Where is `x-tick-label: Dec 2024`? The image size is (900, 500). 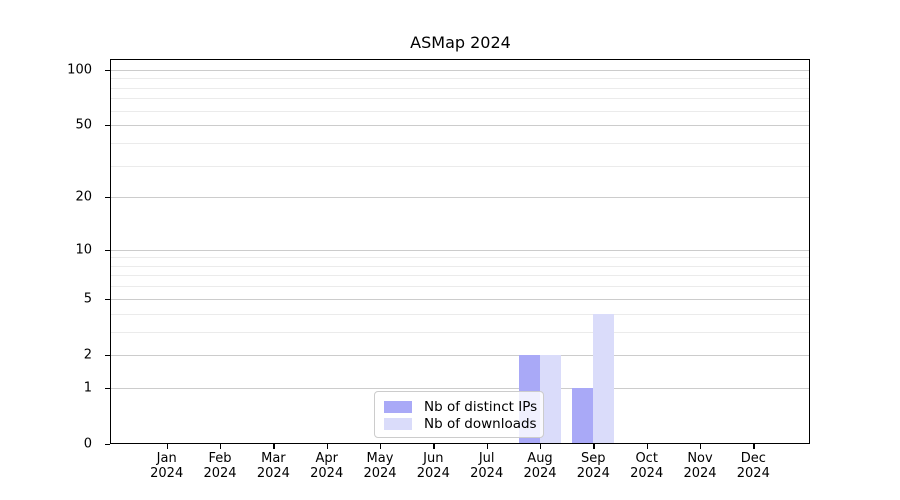
x-tick-label: Dec 2024 is located at coordinates (753, 466).